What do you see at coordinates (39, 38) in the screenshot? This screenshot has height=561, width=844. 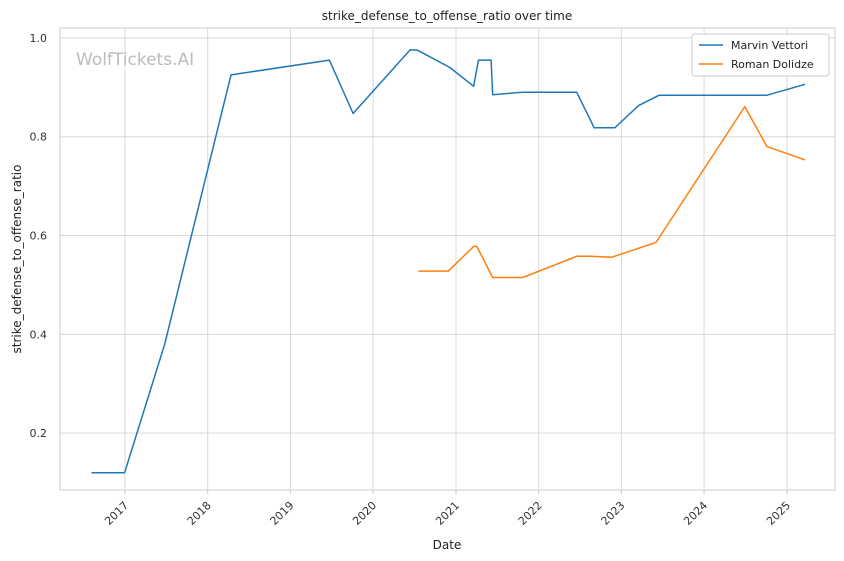 I see `y-tick-label: 1.0` at bounding box center [39, 38].